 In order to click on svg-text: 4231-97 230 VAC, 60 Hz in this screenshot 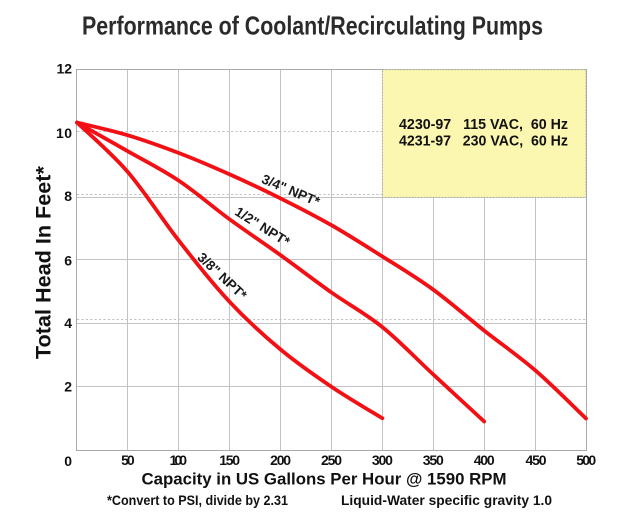, I will do `click(483, 142)`.